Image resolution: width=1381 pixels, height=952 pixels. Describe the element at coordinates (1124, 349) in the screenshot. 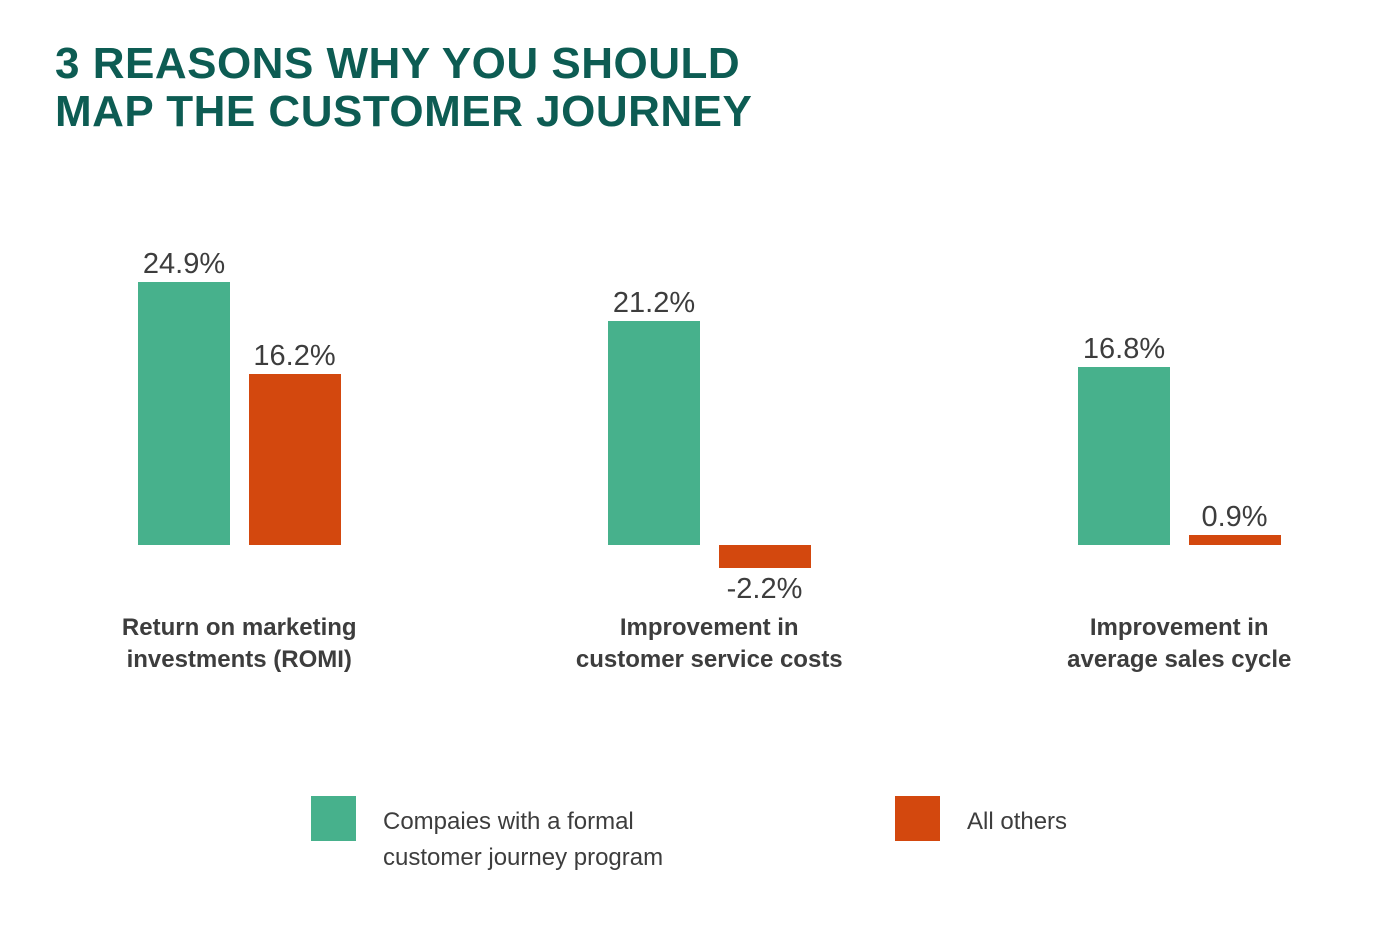

I see `bar-value-label: 16.8%` at that location.